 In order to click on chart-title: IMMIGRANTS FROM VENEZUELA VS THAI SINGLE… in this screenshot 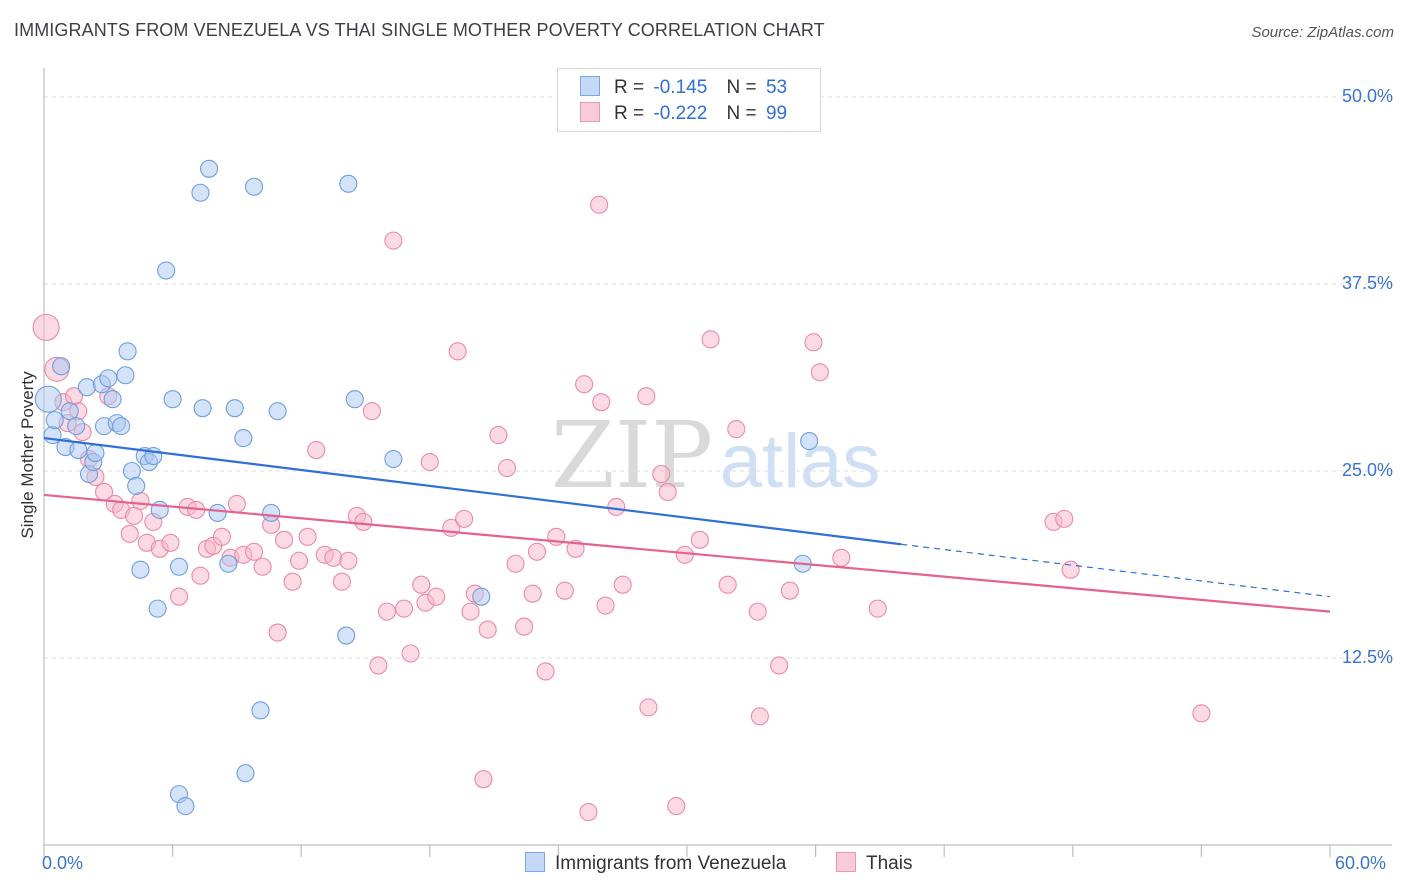, I will do `click(419, 30)`.